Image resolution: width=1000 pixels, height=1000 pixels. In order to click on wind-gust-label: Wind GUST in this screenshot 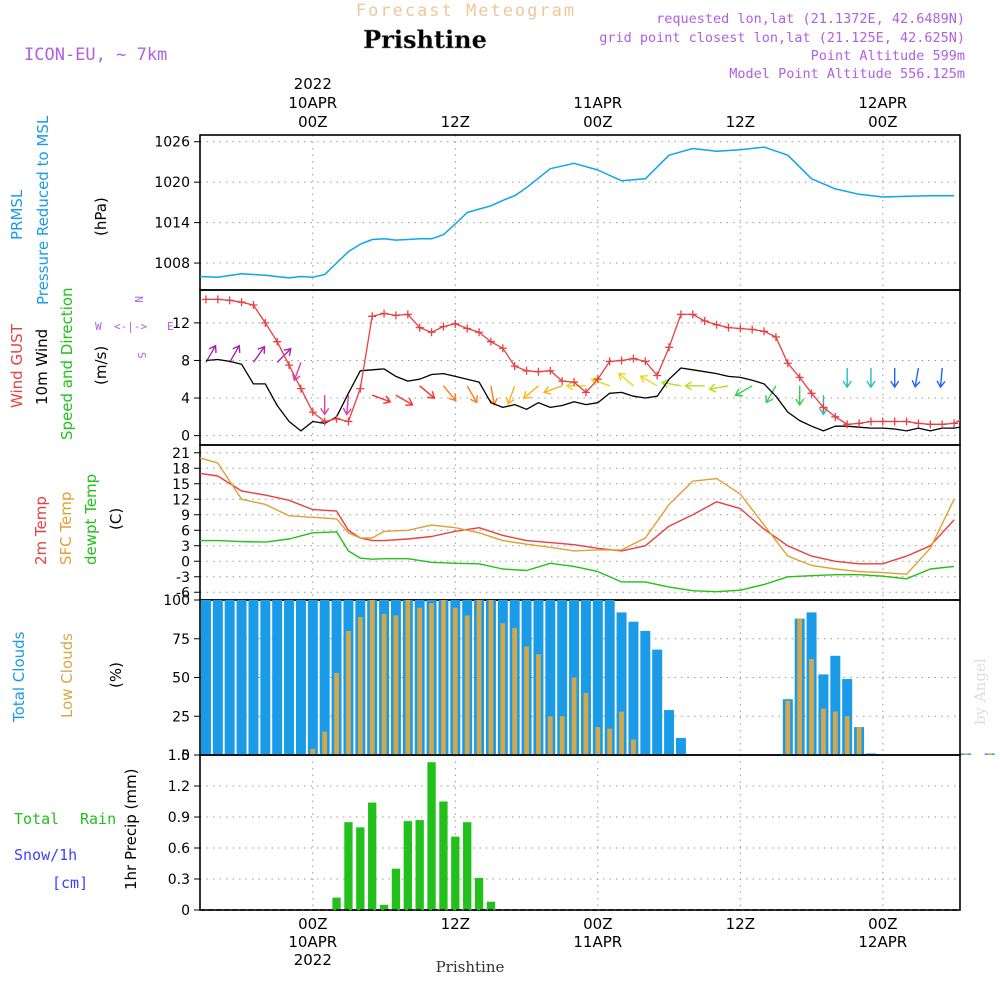, I will do `click(17, 365)`.